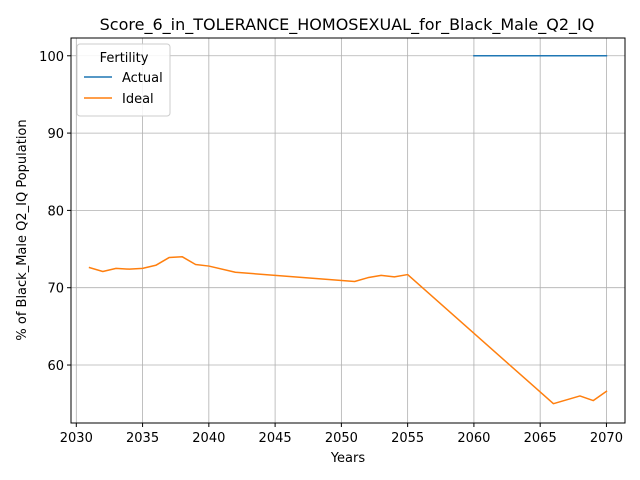  What do you see at coordinates (407, 438) in the screenshot?
I see `x-tick-label: 2055` at bounding box center [407, 438].